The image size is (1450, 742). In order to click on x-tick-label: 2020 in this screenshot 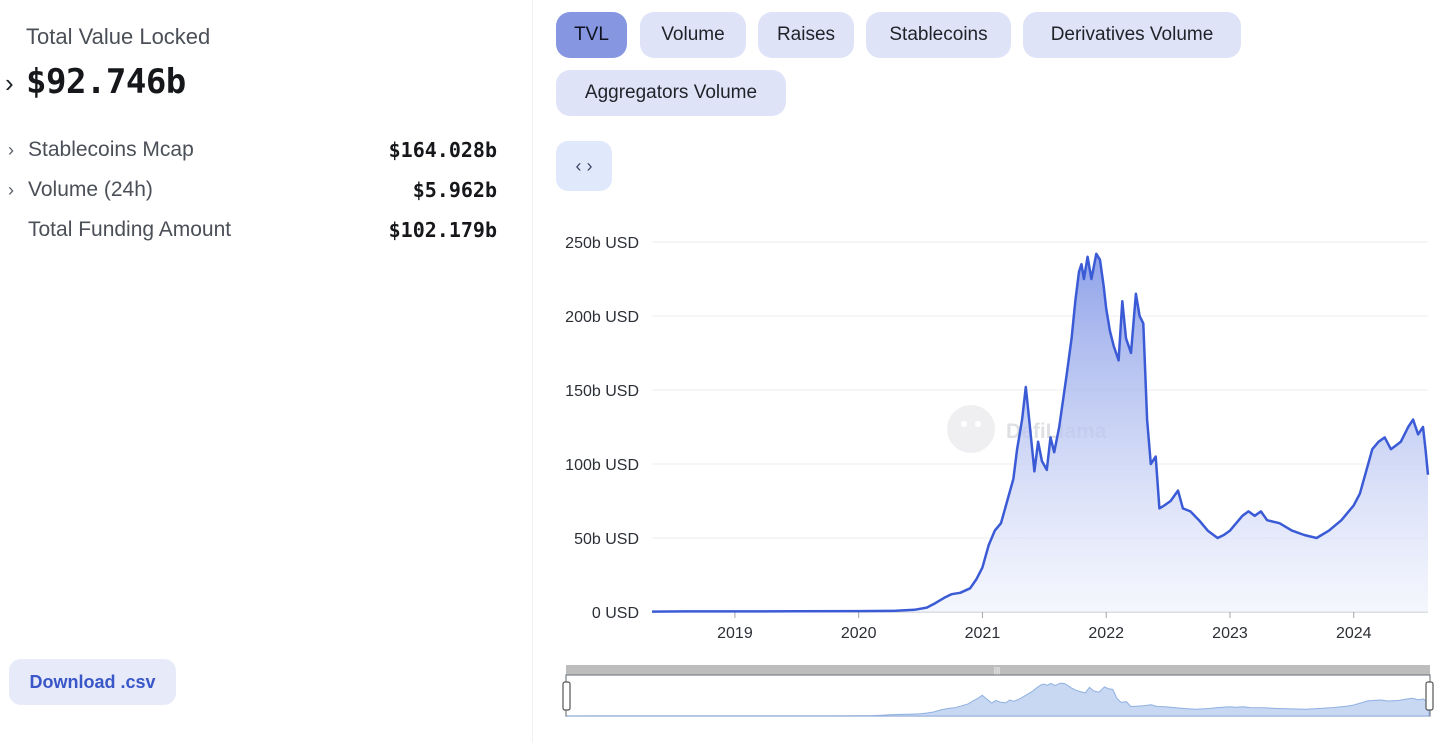, I will do `click(859, 633)`.